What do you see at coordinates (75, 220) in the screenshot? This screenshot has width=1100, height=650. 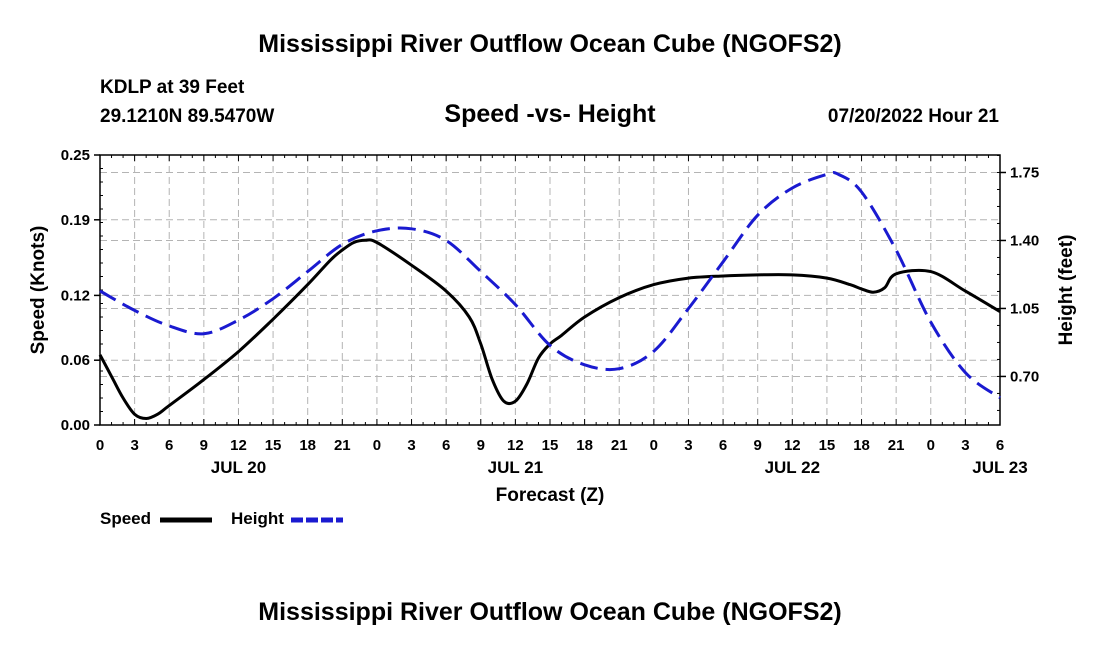 I see `left-tick-label: 0.19` at bounding box center [75, 220].